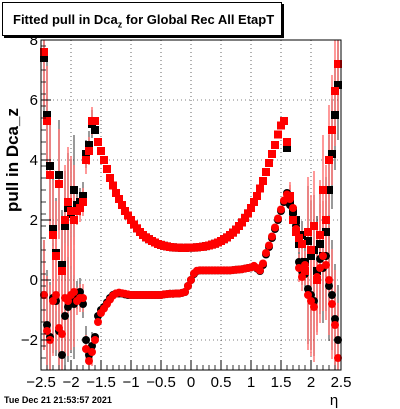 The width and height of the screenshot is (400, 409). Describe the element at coordinates (251, 382) in the screenshot. I see `x-tick-label-7: 1` at that location.